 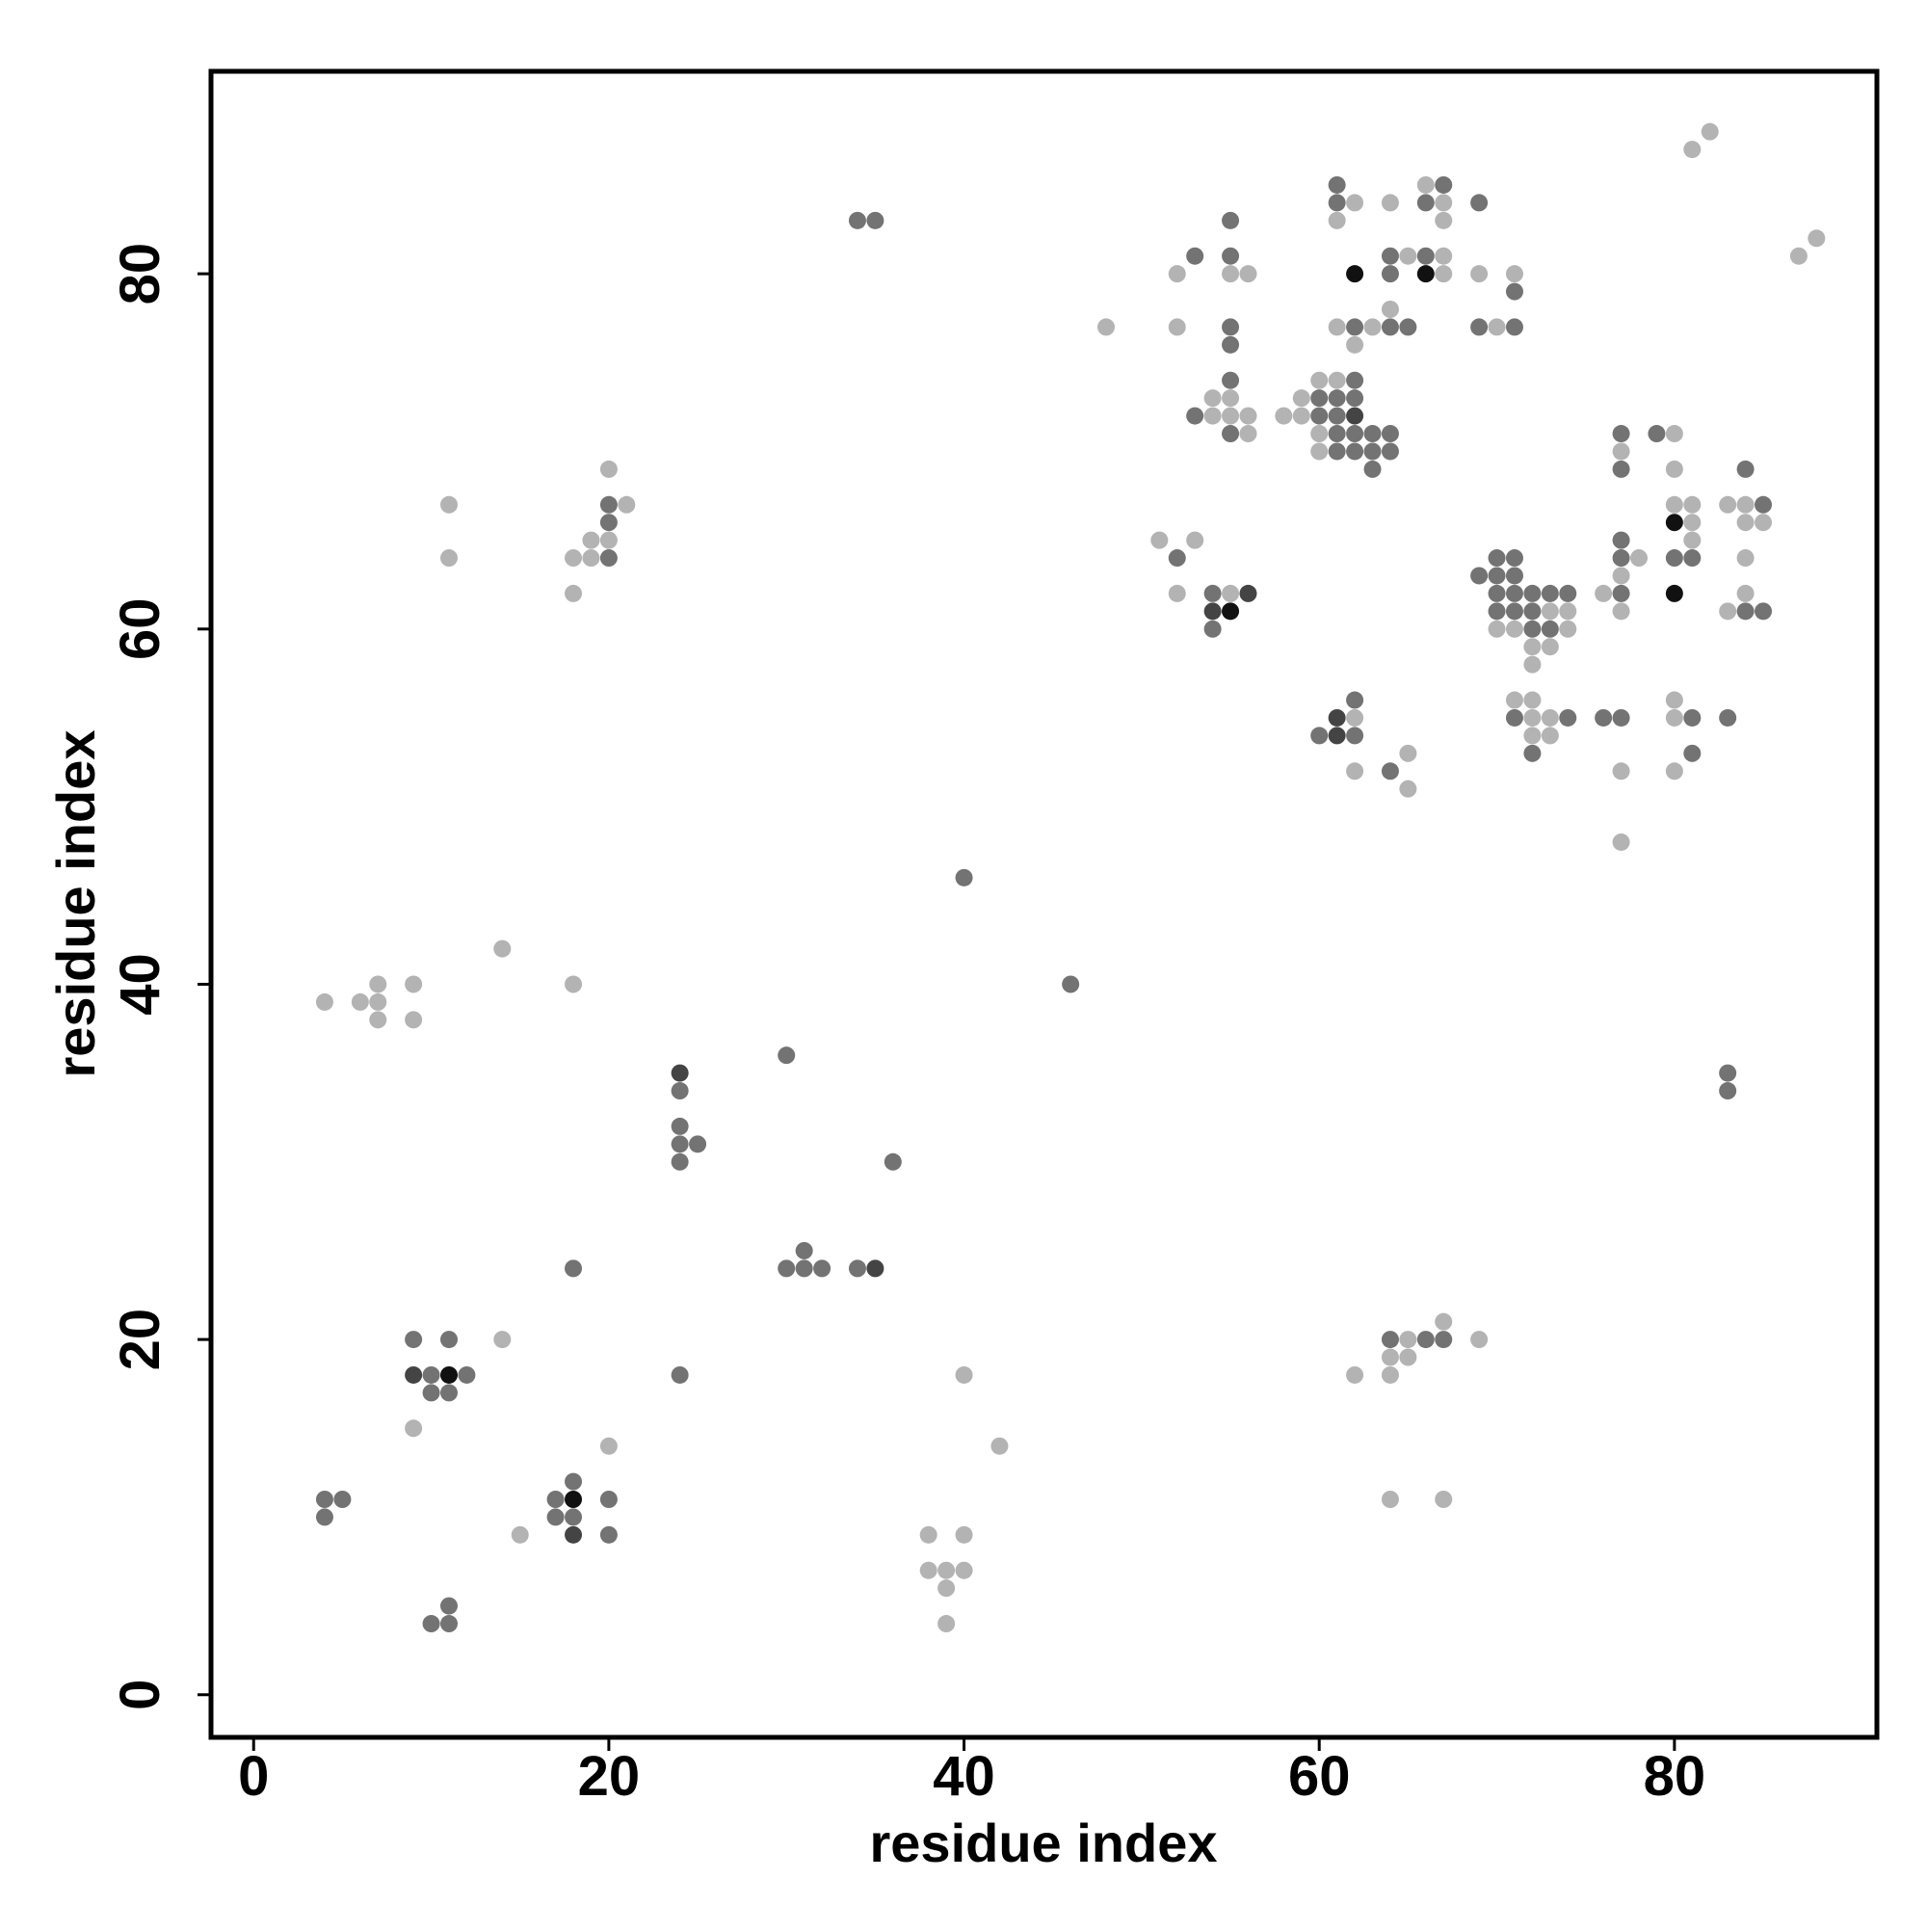 I want to click on x-tick-label: 60, so click(x=1320, y=1776).